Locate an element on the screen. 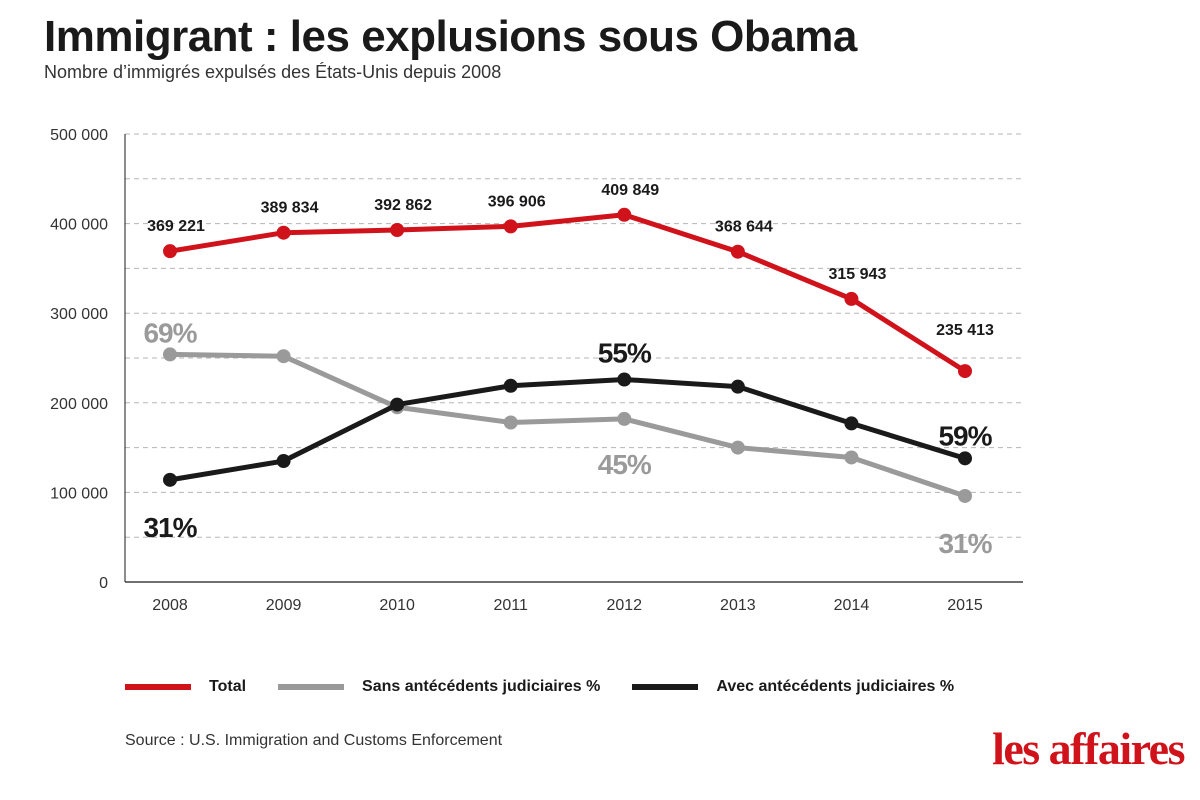 This screenshot has width=1200, height=800. publisher-logo: les affaires is located at coordinates (1088, 748).